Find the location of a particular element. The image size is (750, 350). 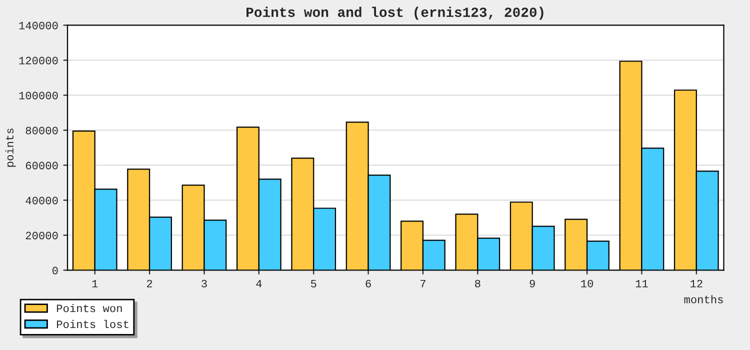

x-tick-label: 8 is located at coordinates (477, 284).